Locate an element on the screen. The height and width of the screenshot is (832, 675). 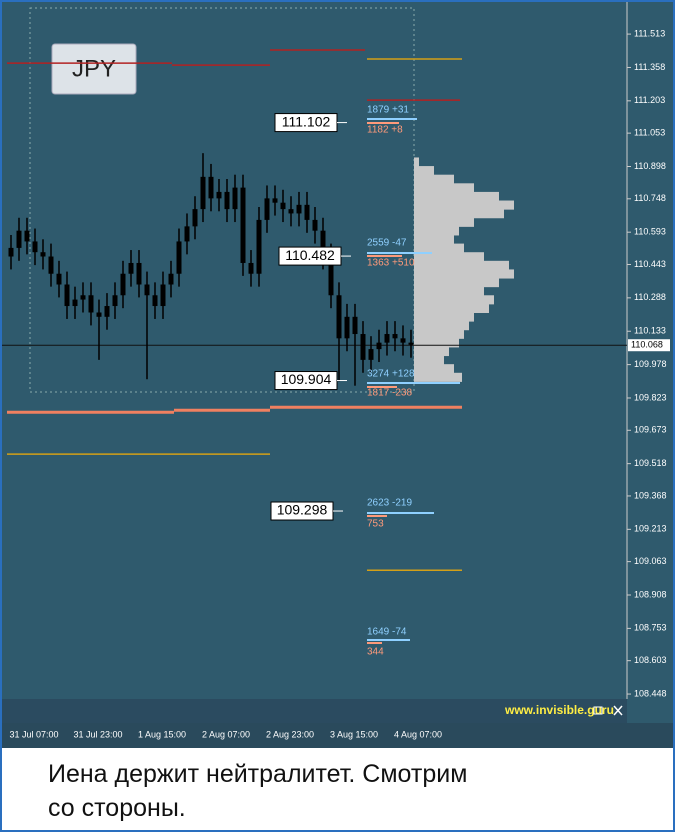
y-tick-label: 110.748 is located at coordinates (650, 198).